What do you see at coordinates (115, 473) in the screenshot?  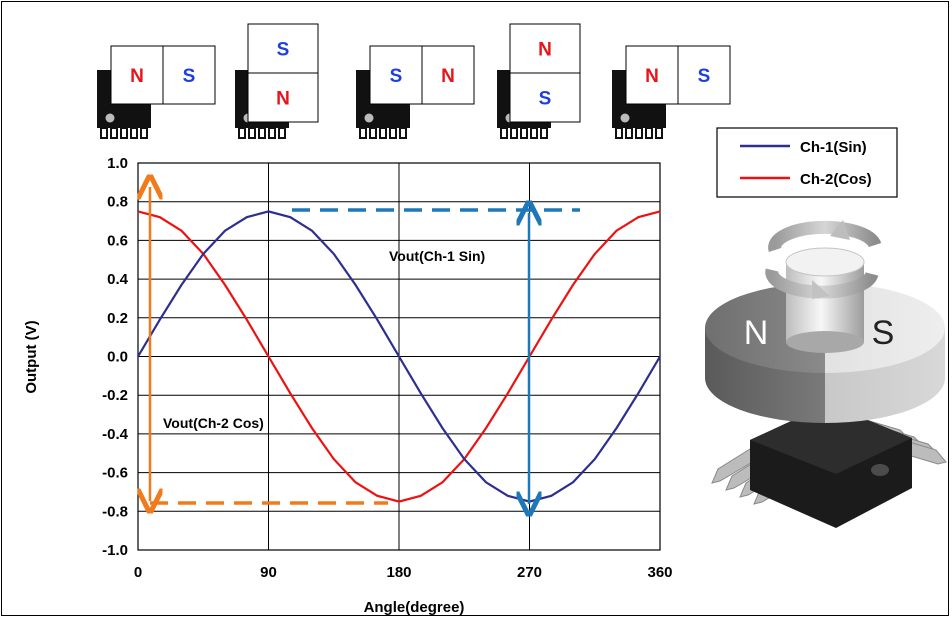 I see `y-tick-label: -0.6` at bounding box center [115, 473].